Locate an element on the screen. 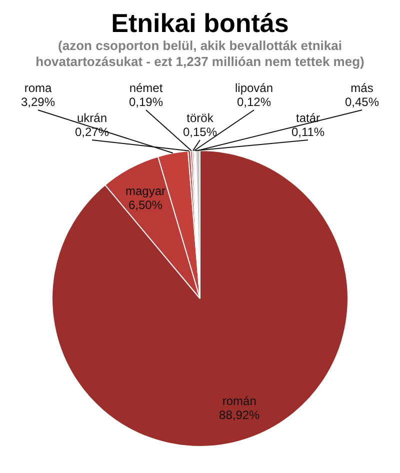 The image size is (400, 473). slice-label: lipován is located at coordinates (254, 88).